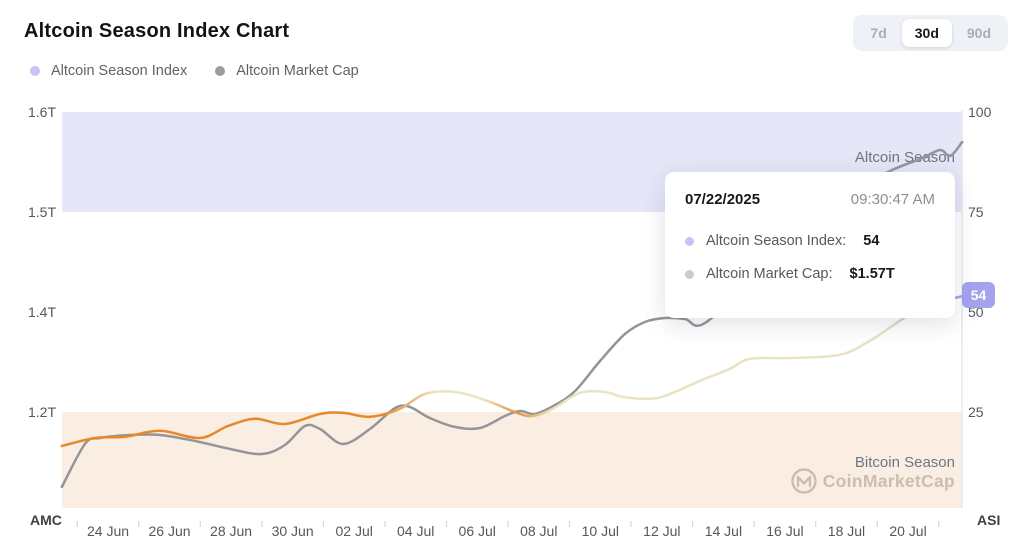 The width and height of the screenshot is (1024, 553). Describe the element at coordinates (42, 112) in the screenshot. I see `left-axis-tick-label: 1.6T` at that location.